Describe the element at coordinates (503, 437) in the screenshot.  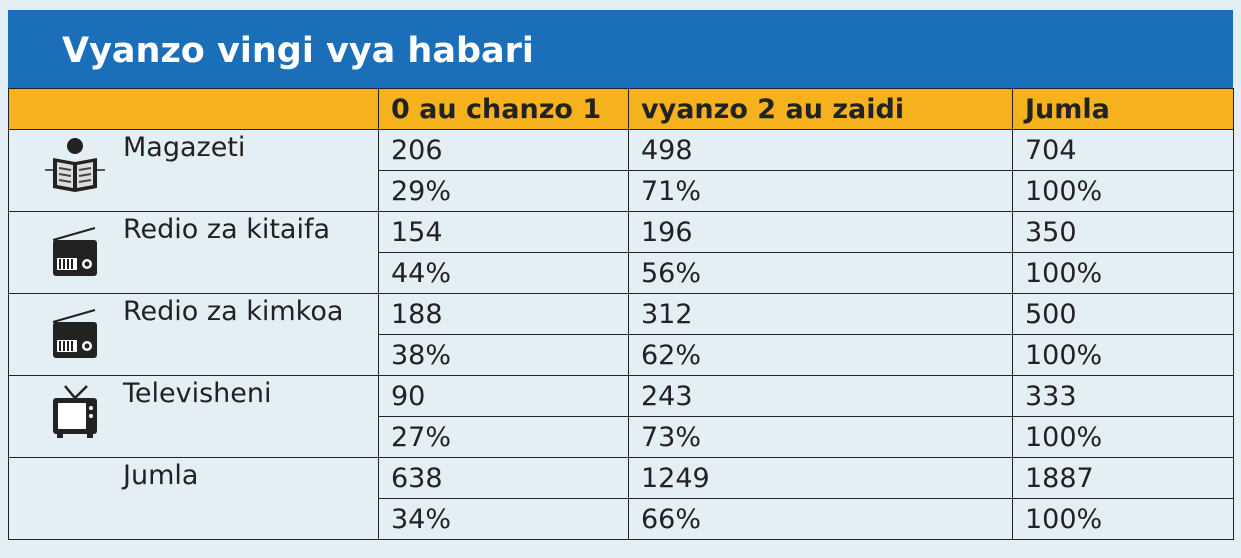
I see `percent-cell: 27%` at that location.